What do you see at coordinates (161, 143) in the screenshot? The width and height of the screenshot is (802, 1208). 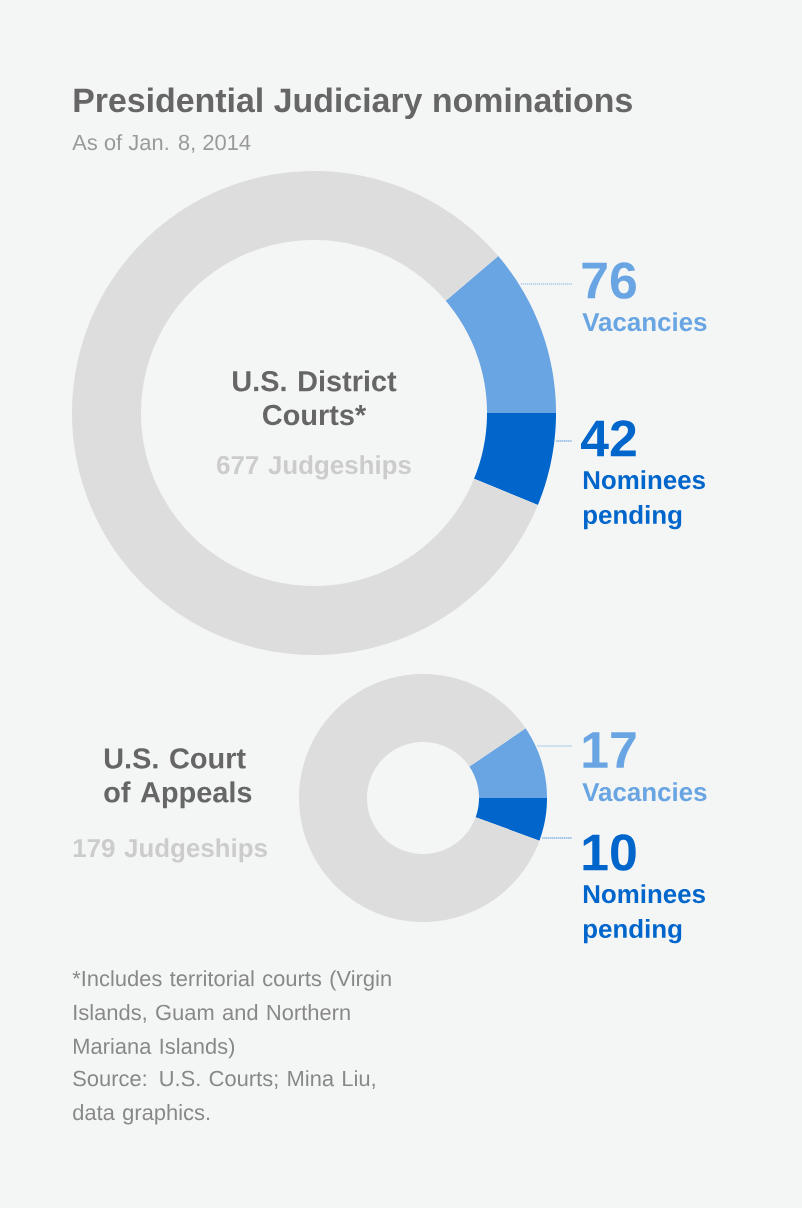 I see `chart-subtitle: As of Jan. 8, 2014` at bounding box center [161, 143].